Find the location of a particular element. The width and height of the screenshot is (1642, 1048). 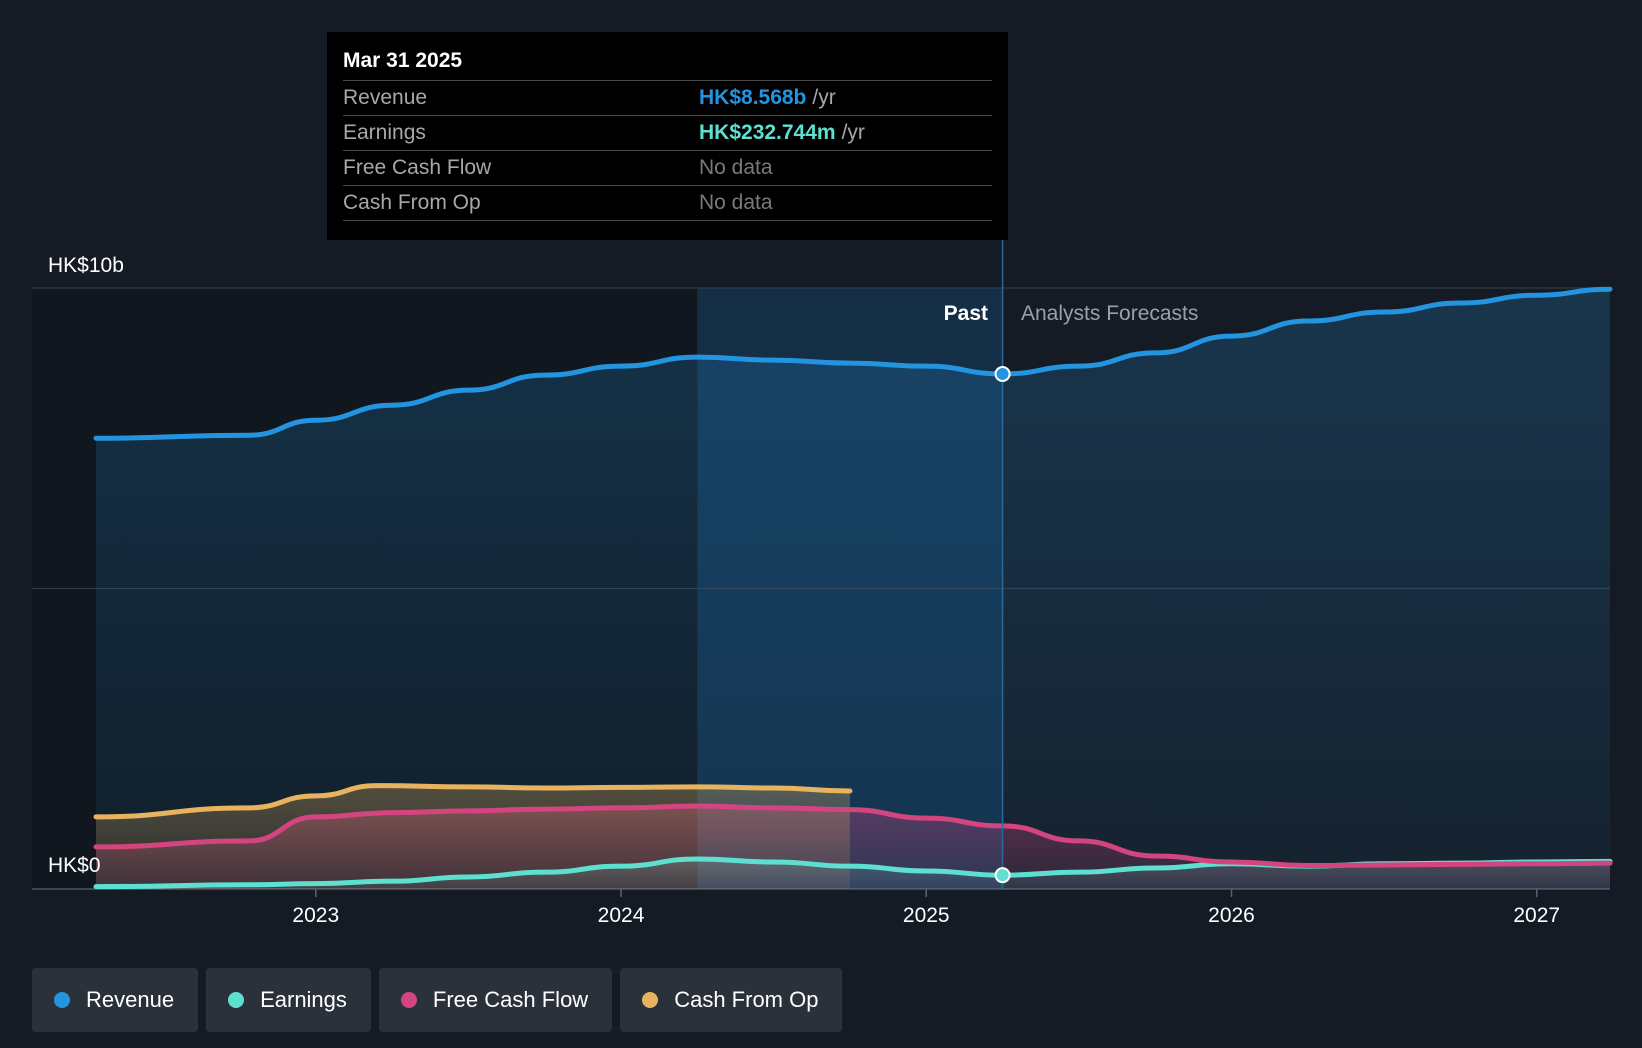

tooltip-row-revenue: Revenue HK$8.568b /yr is located at coordinates (667, 97).